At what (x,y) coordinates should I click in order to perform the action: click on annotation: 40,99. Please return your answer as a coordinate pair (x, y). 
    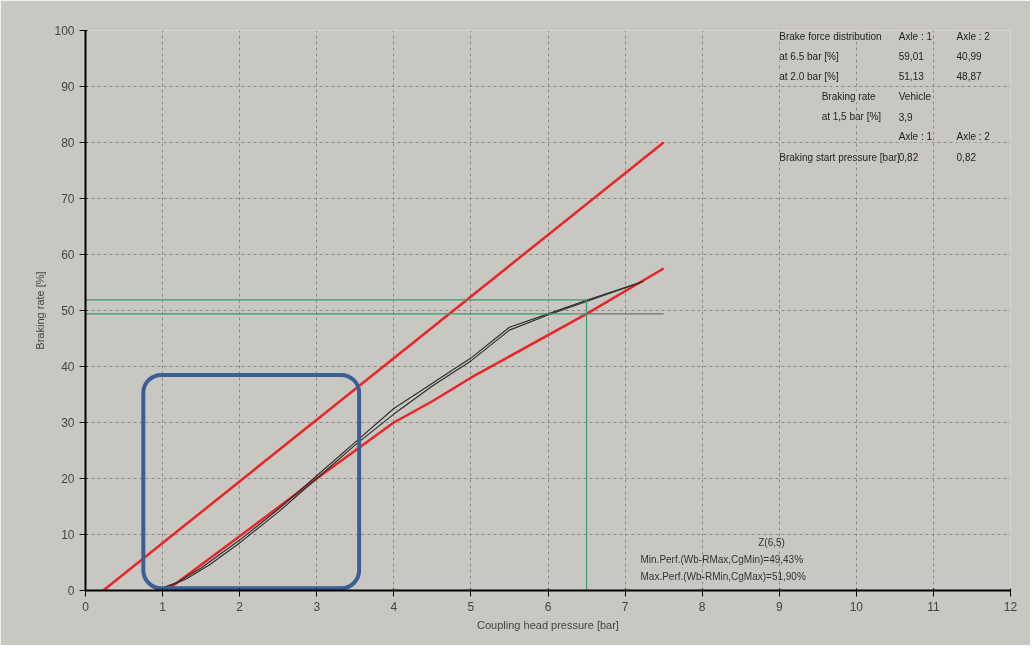
    Looking at the image, I should click on (969, 57).